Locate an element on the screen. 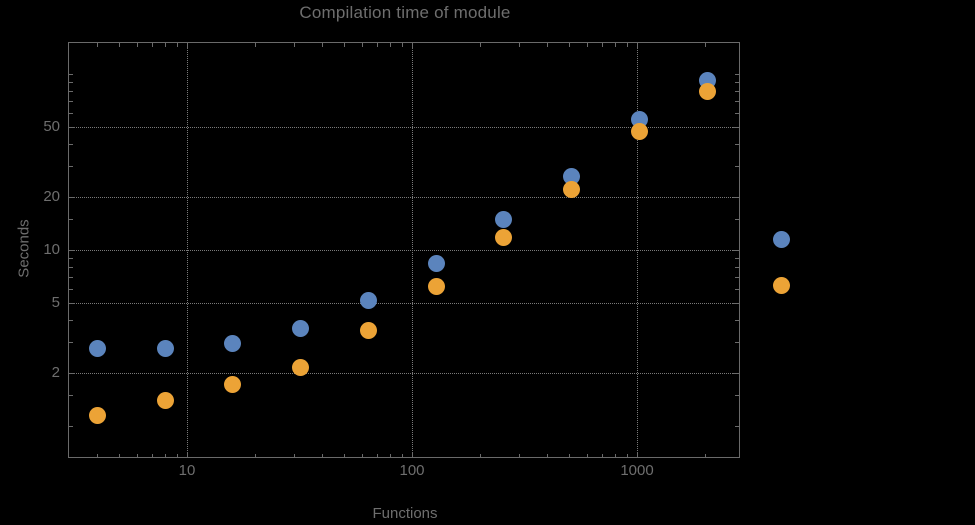 This screenshot has height=525, width=975. y-tick-label: 2 is located at coordinates (55, 372).